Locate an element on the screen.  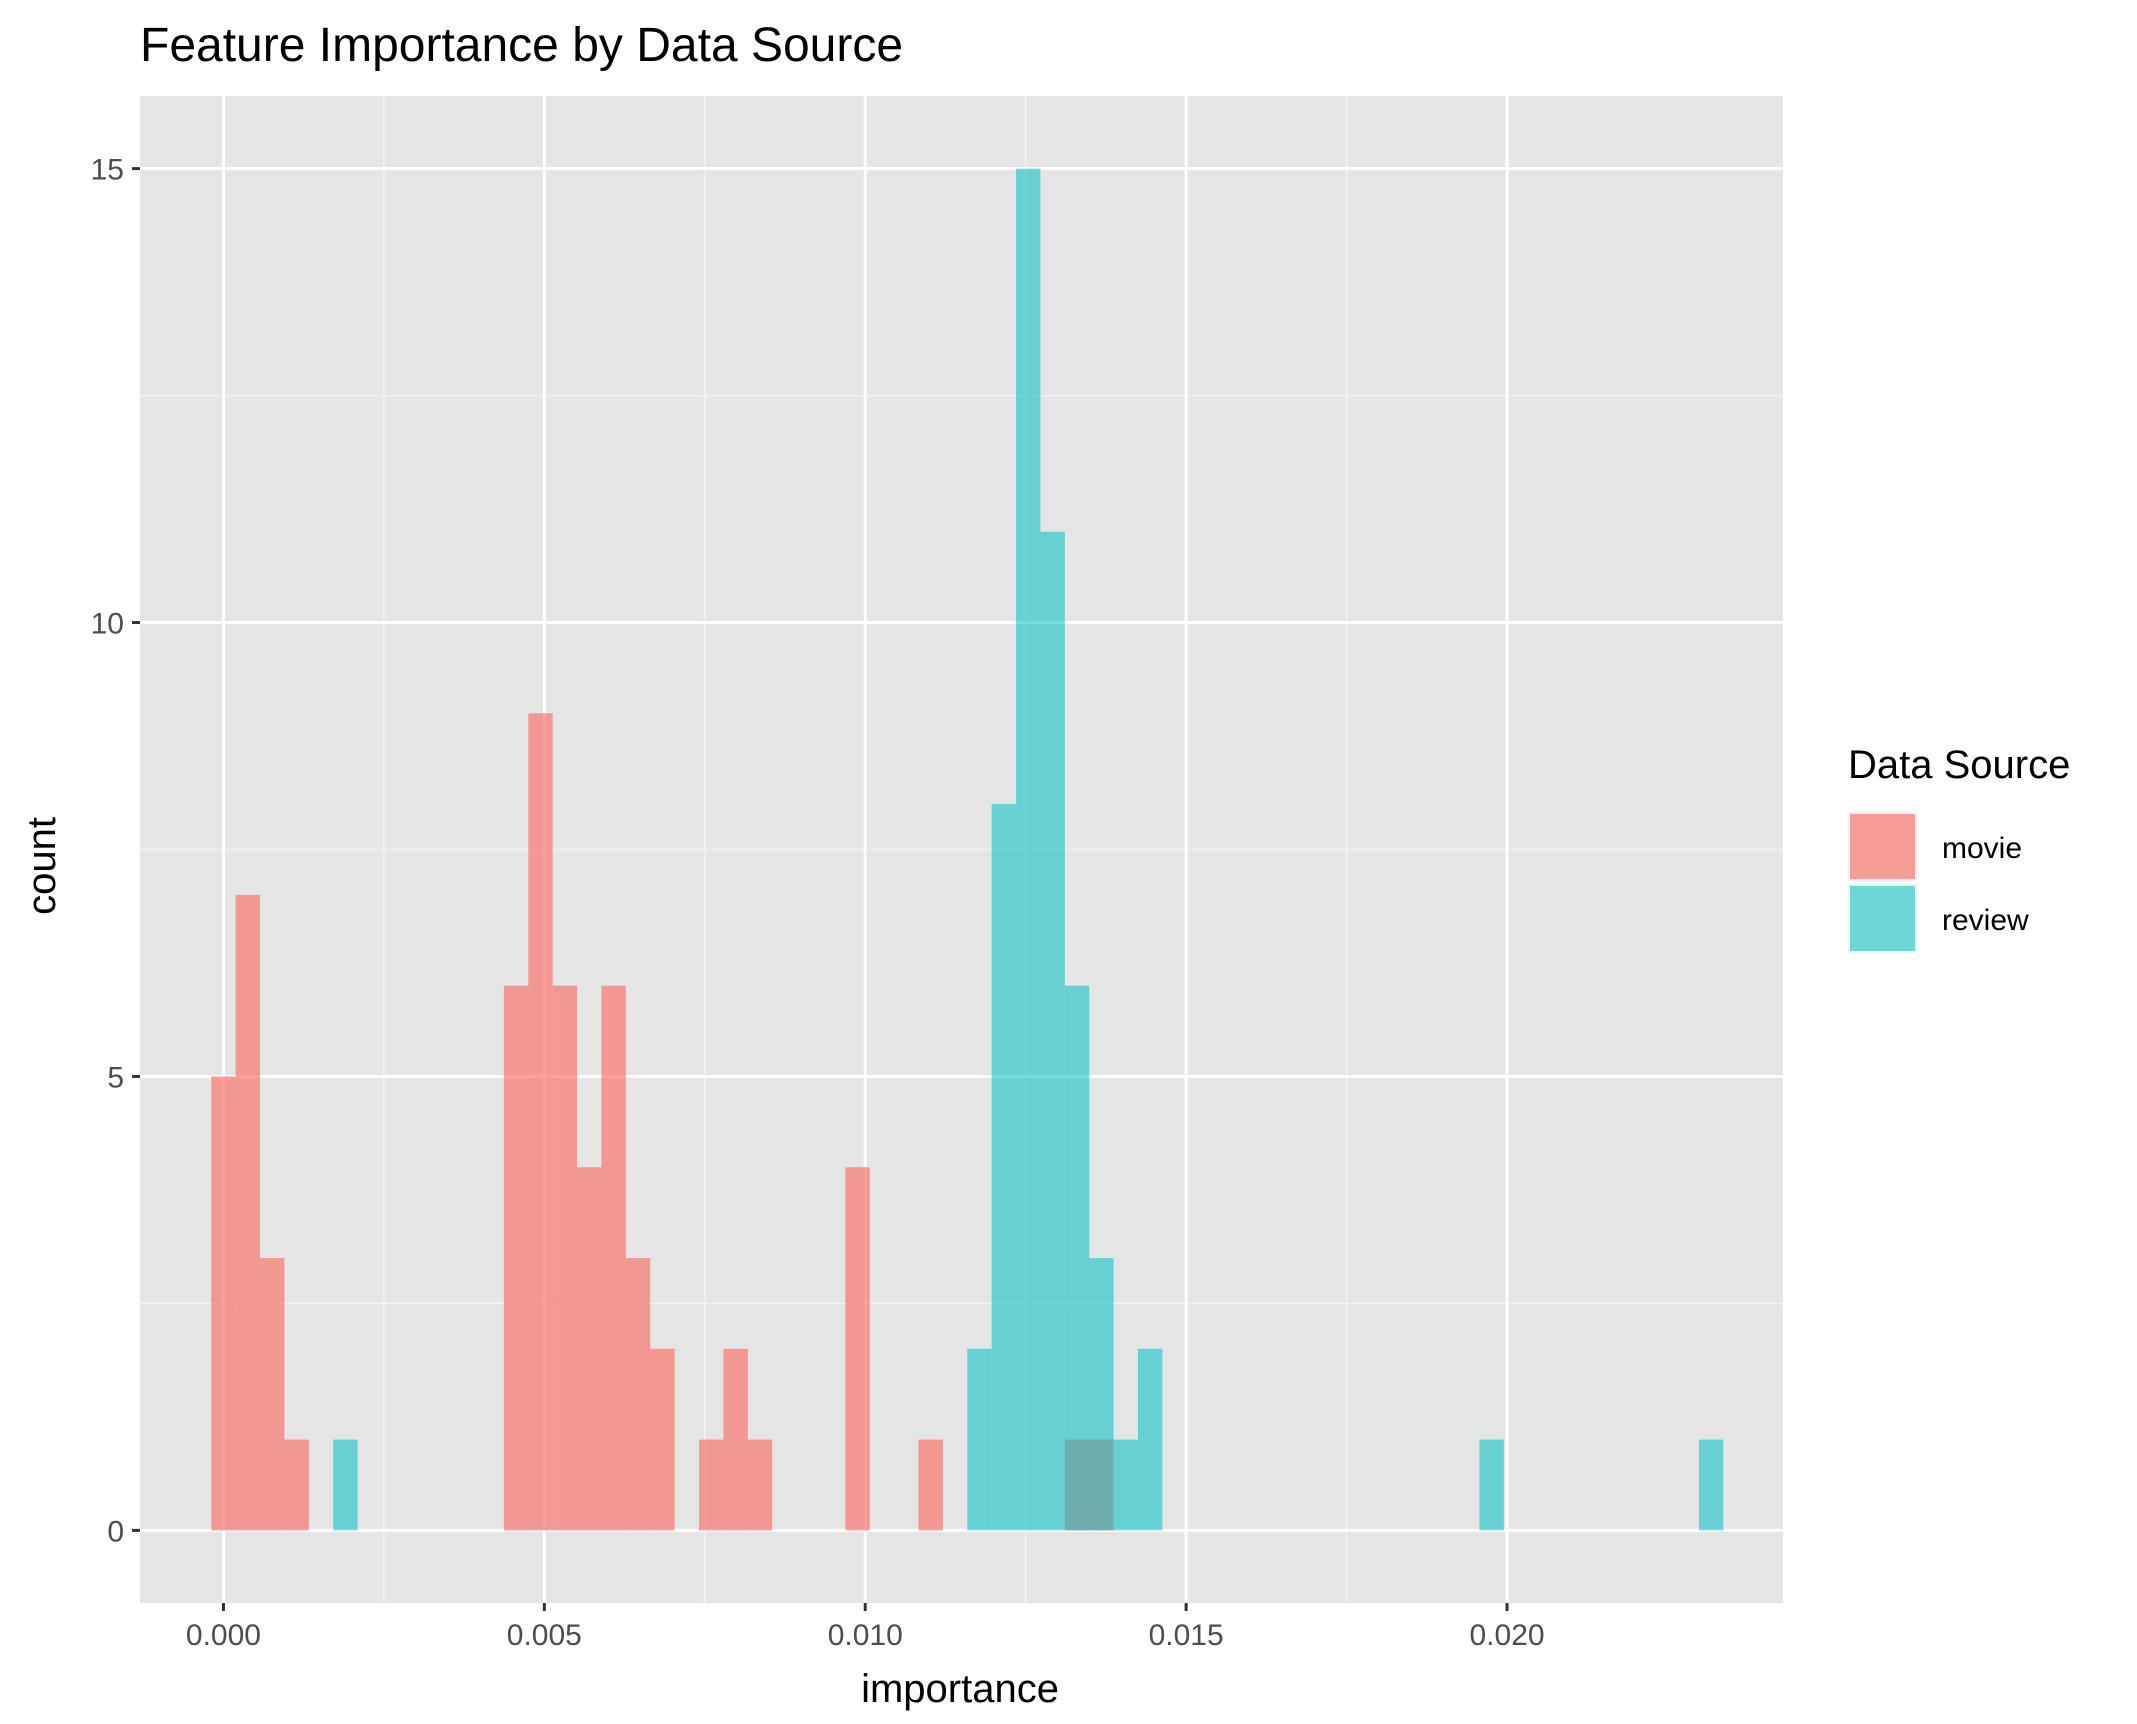
legend-key-movie is located at coordinates (1882, 846).